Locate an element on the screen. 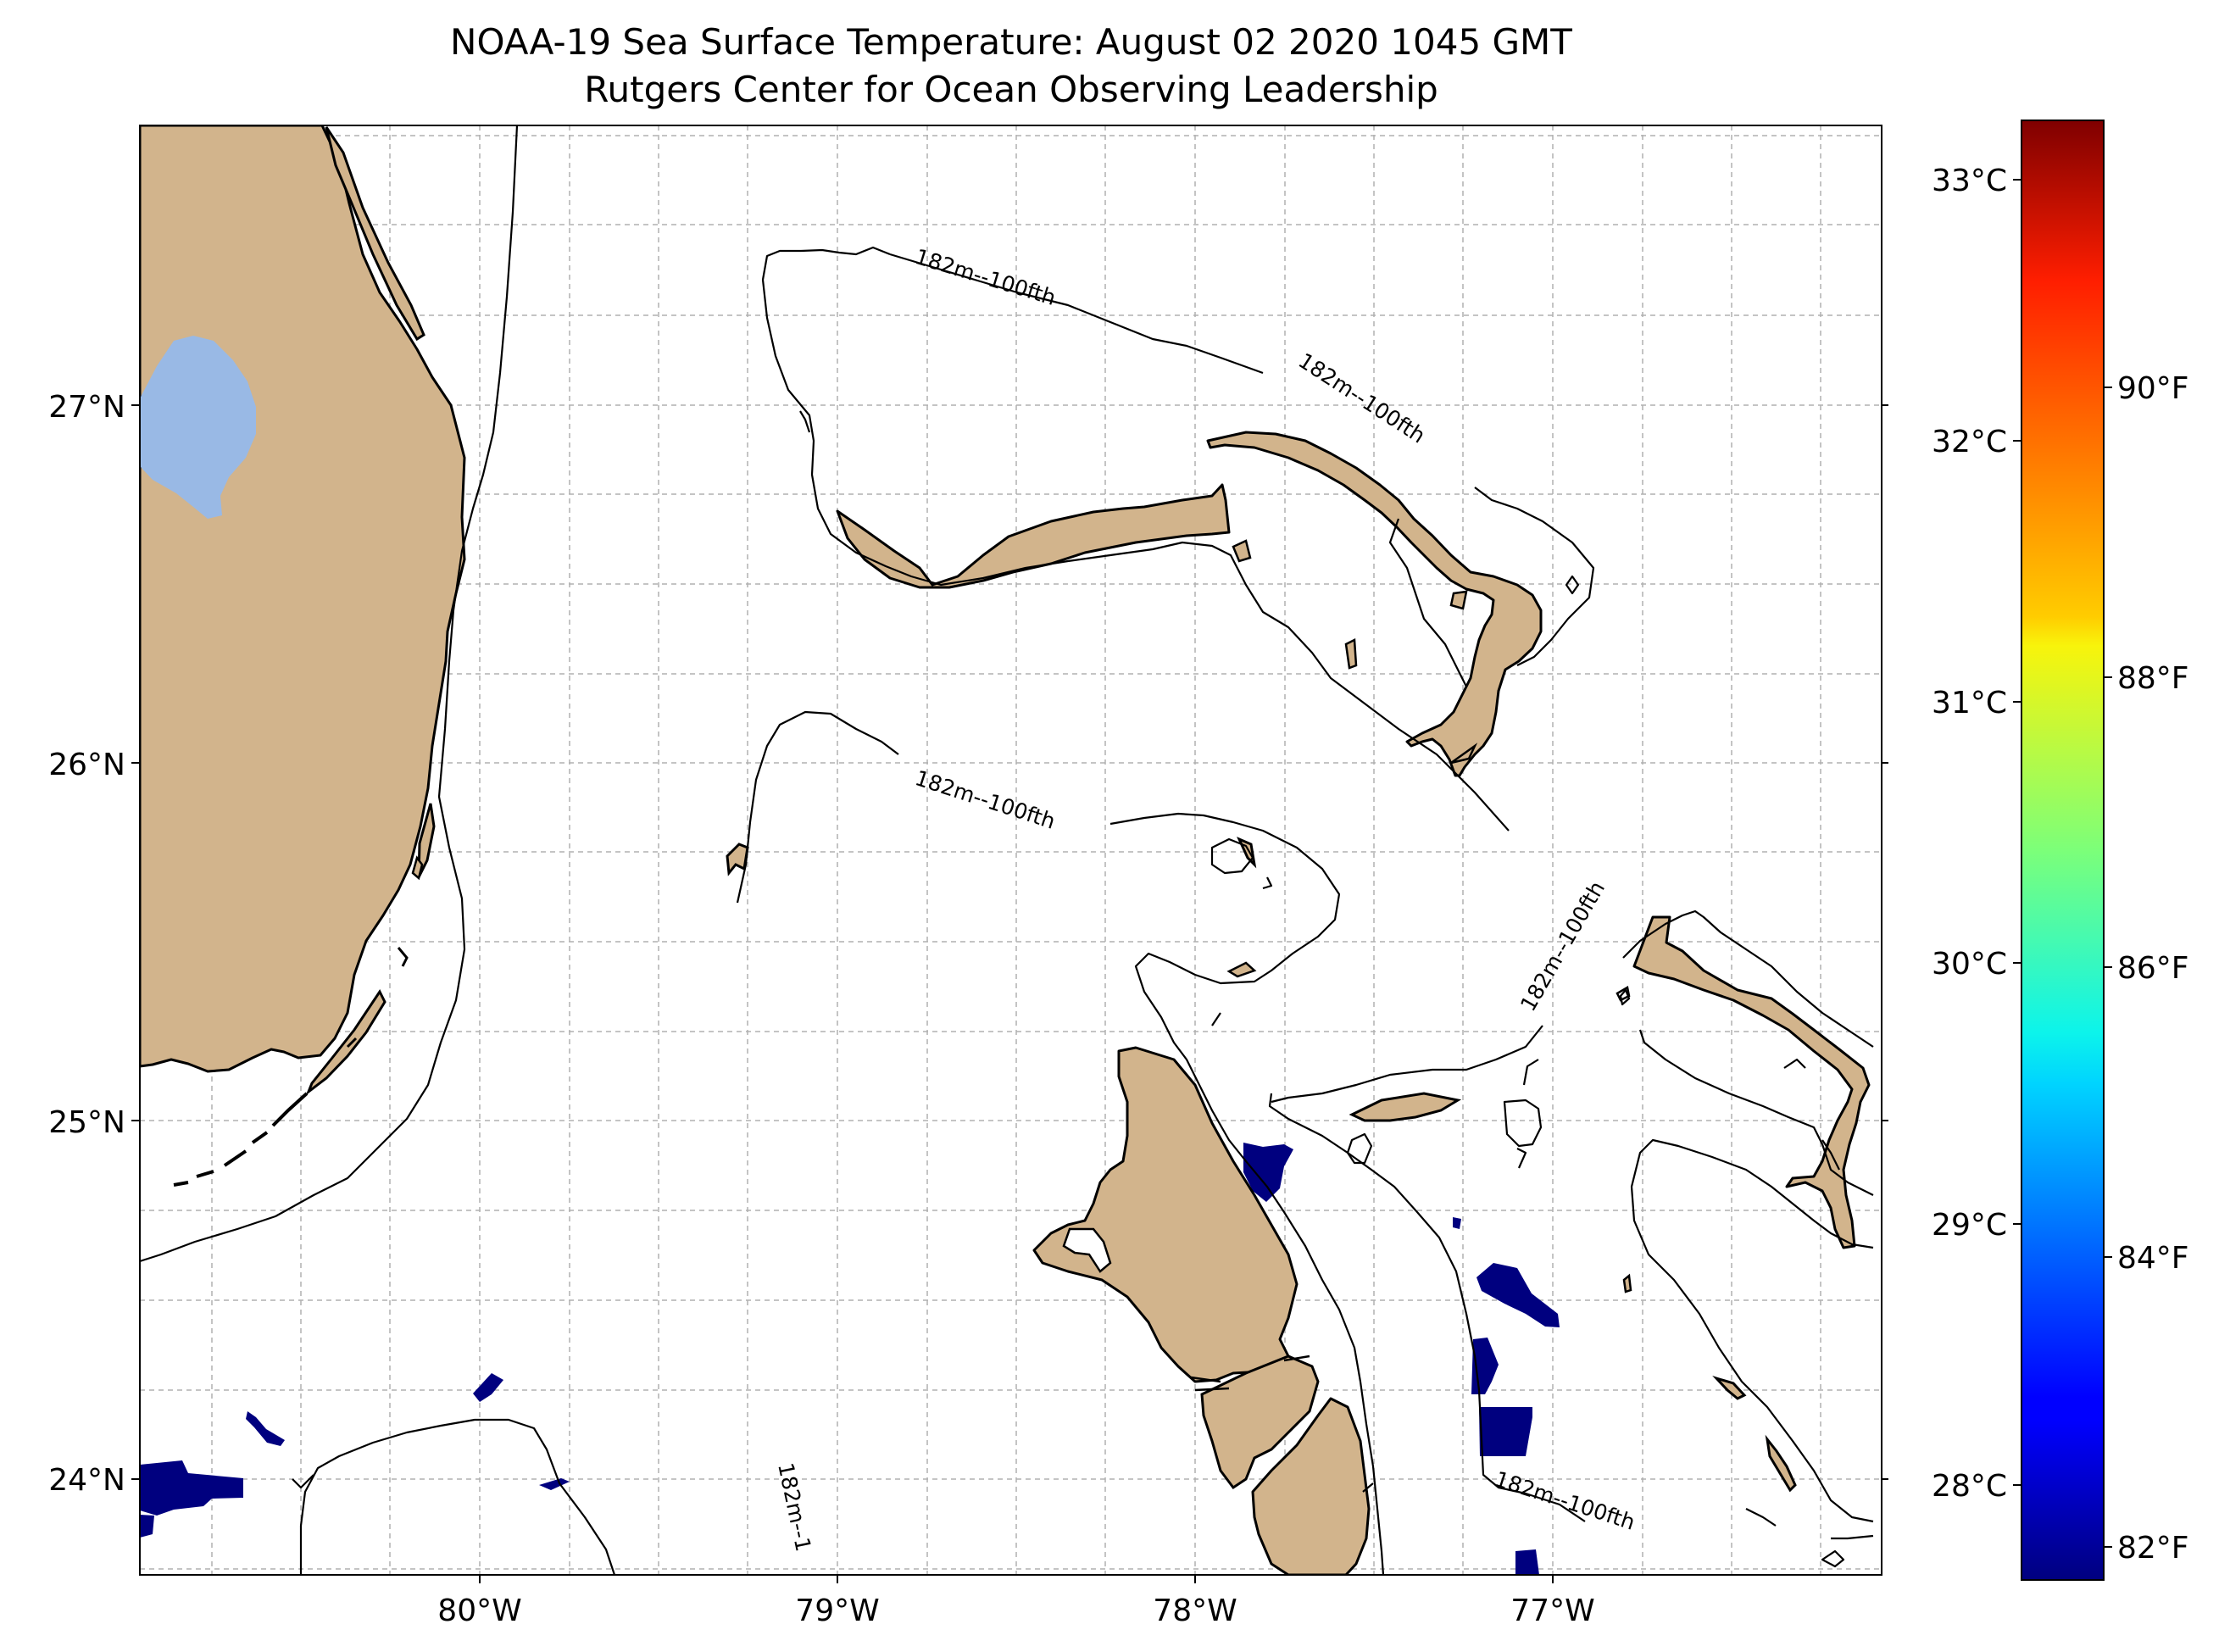  abaco-island is located at coordinates (1374, 604).